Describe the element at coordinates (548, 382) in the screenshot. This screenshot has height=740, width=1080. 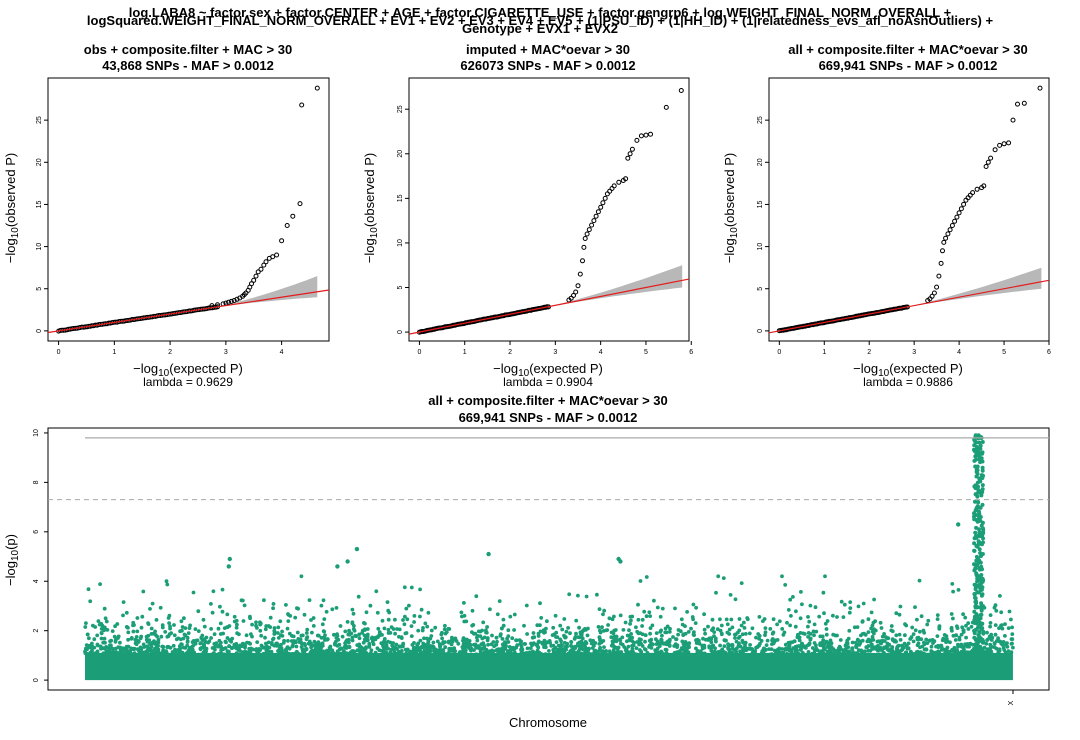
I see `qq-imputed-lambda: lambda = 0.9904` at that location.